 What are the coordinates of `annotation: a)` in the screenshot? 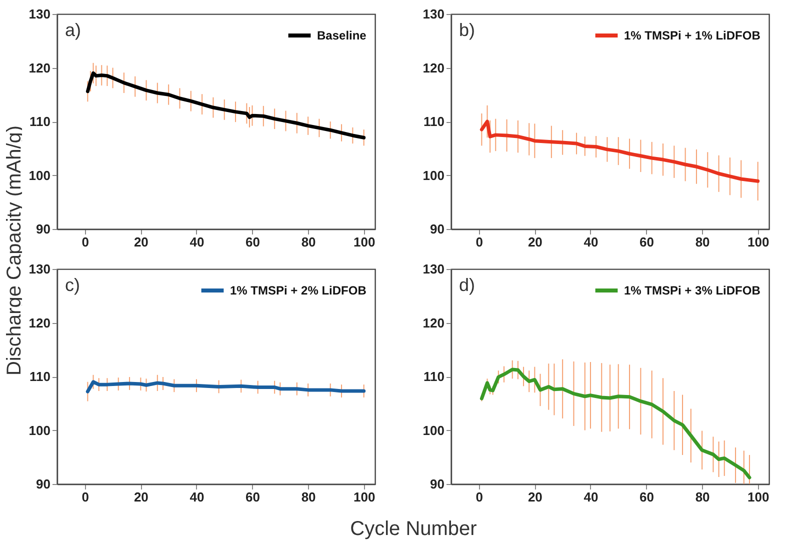 It's located at (73, 30).